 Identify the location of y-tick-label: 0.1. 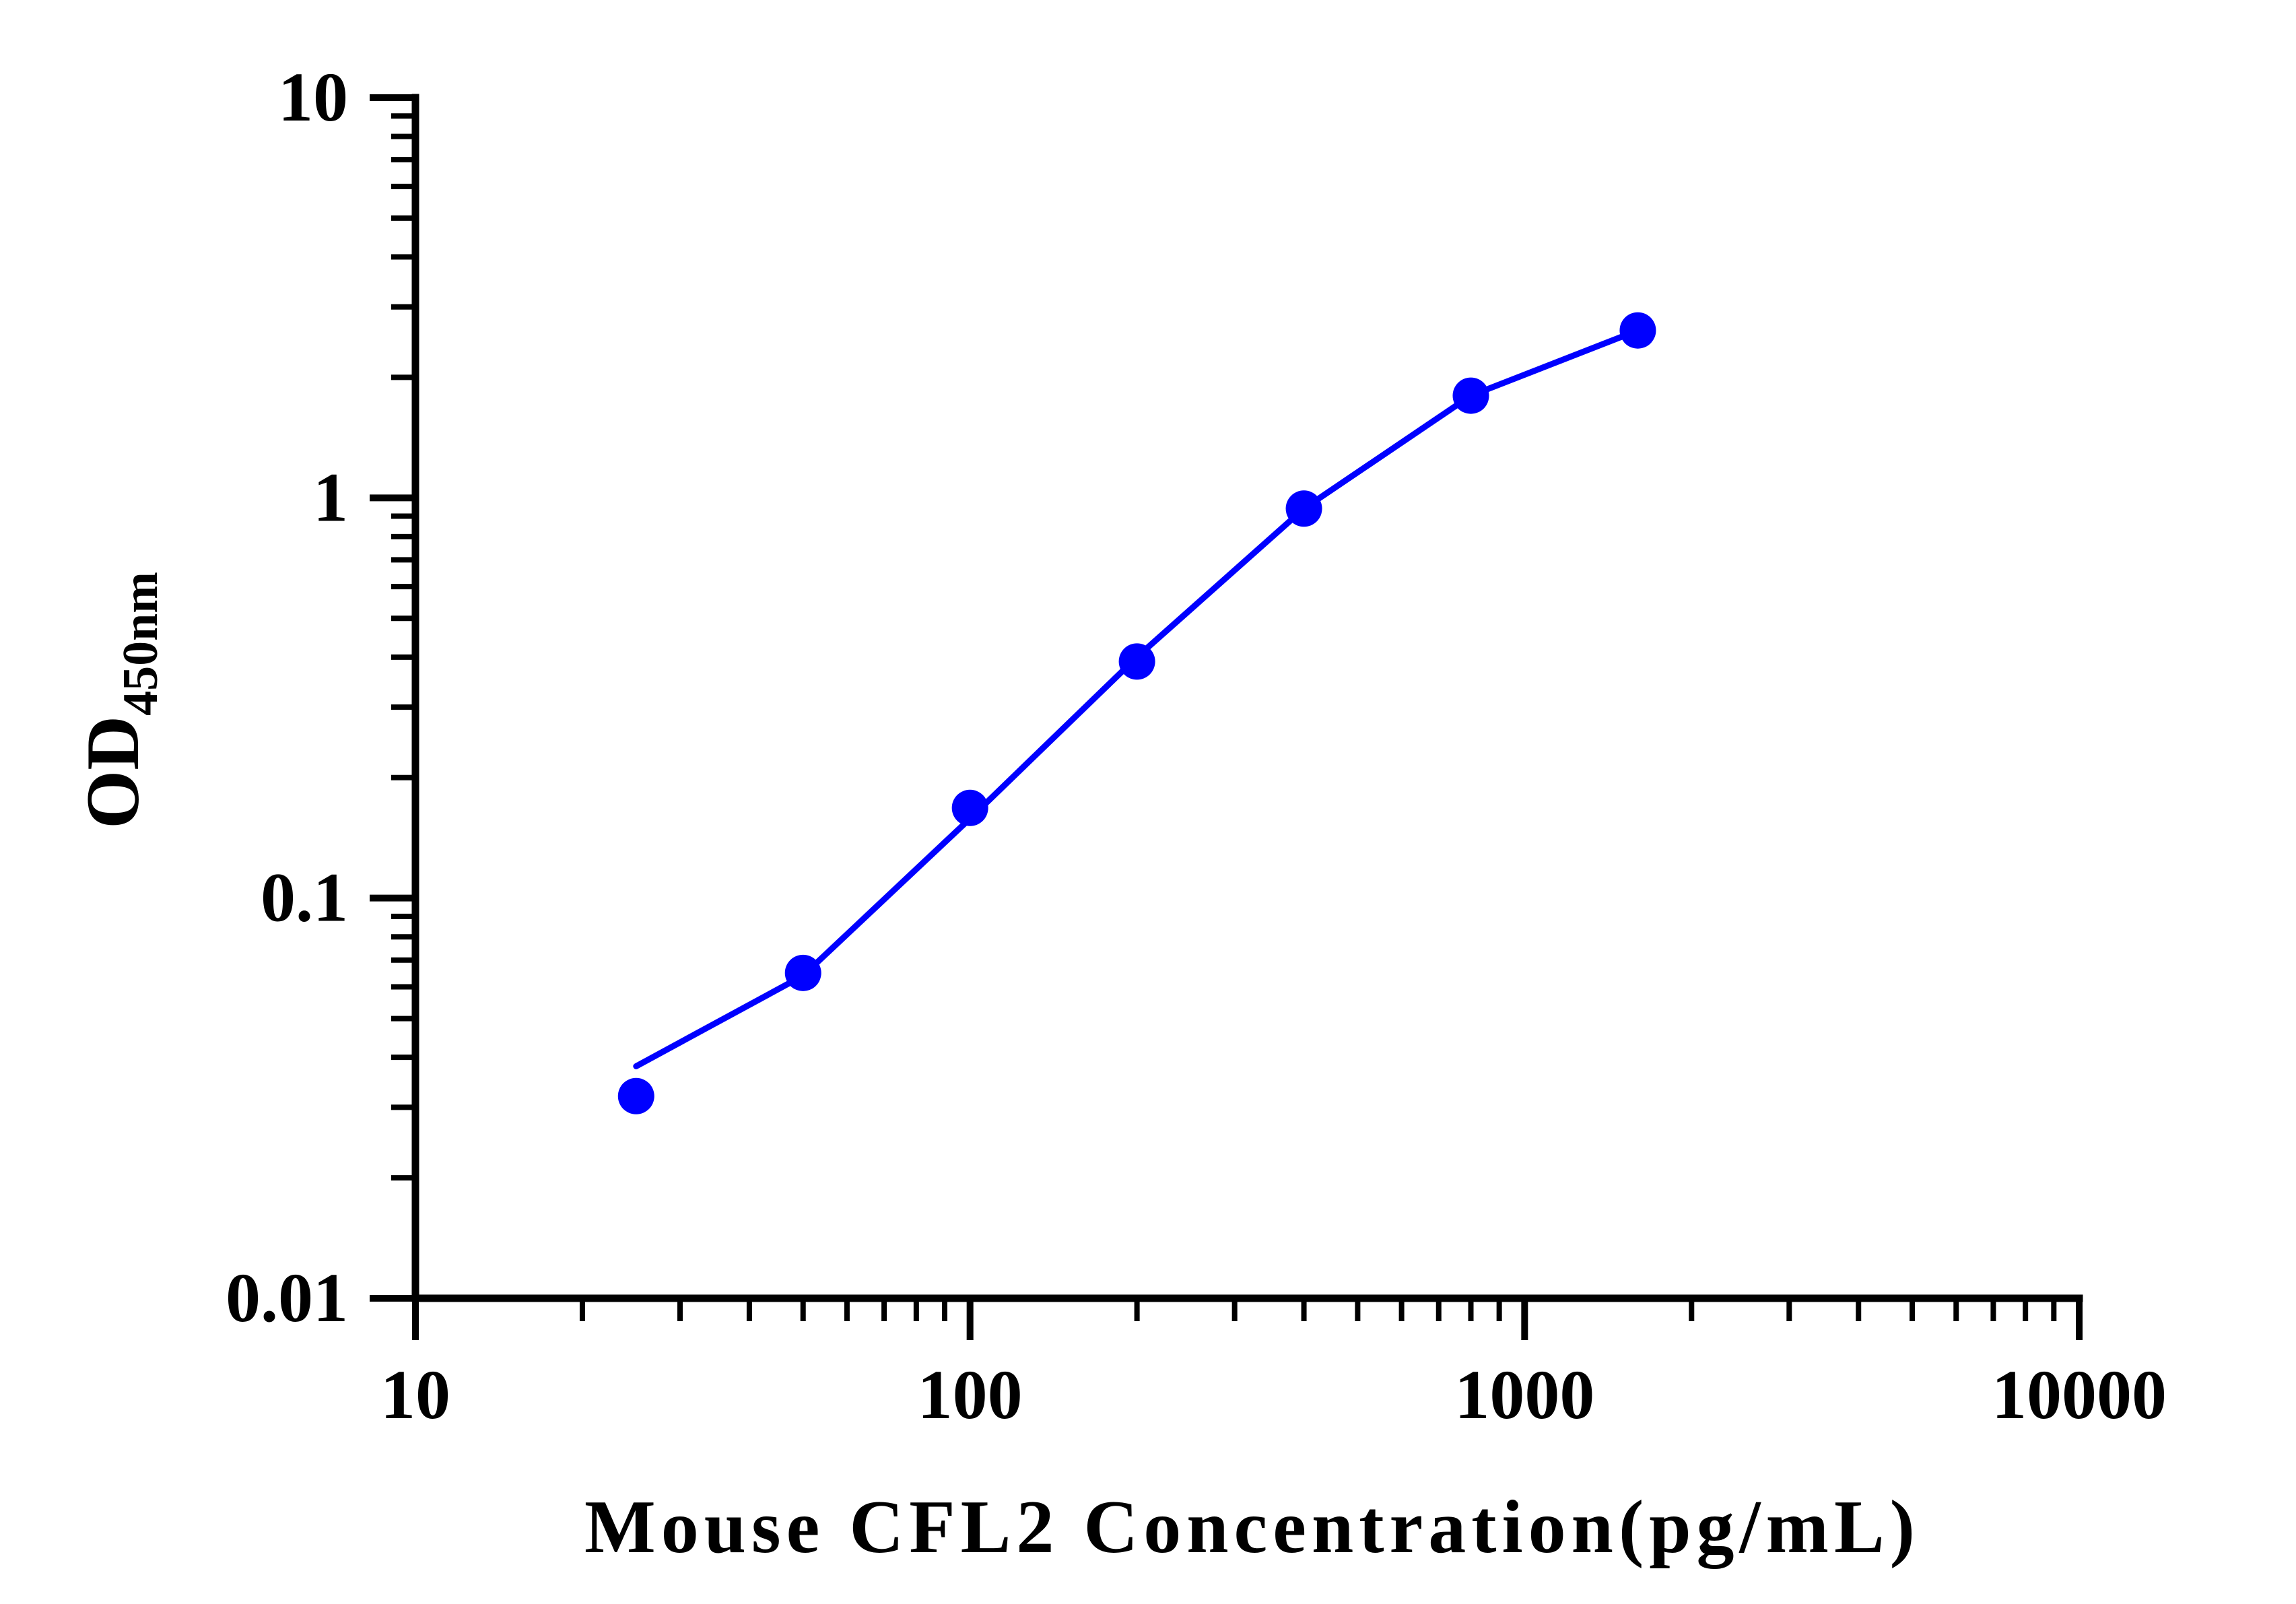
(304, 898).